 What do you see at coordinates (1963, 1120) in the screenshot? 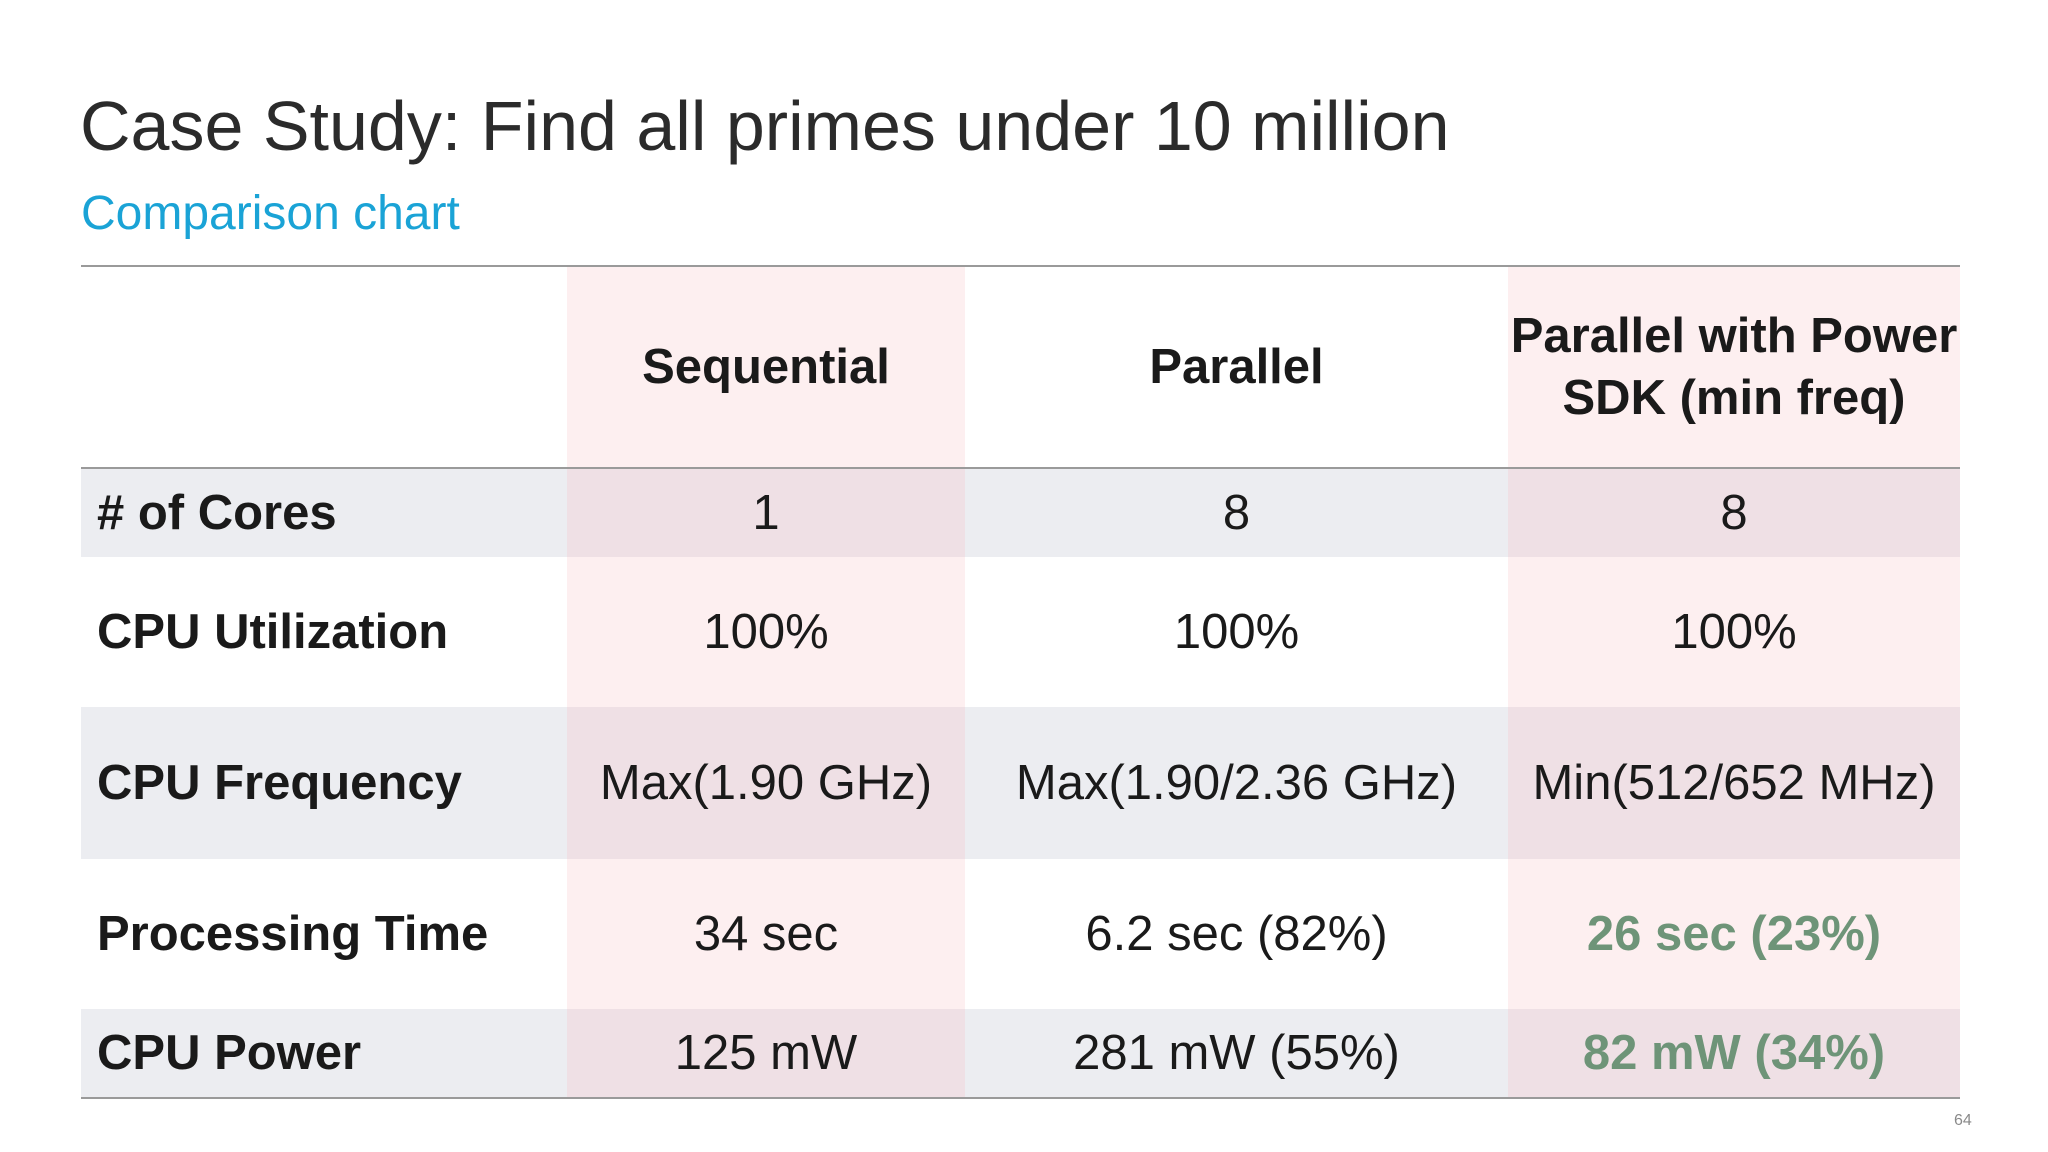
I see `page-number: 64` at bounding box center [1963, 1120].